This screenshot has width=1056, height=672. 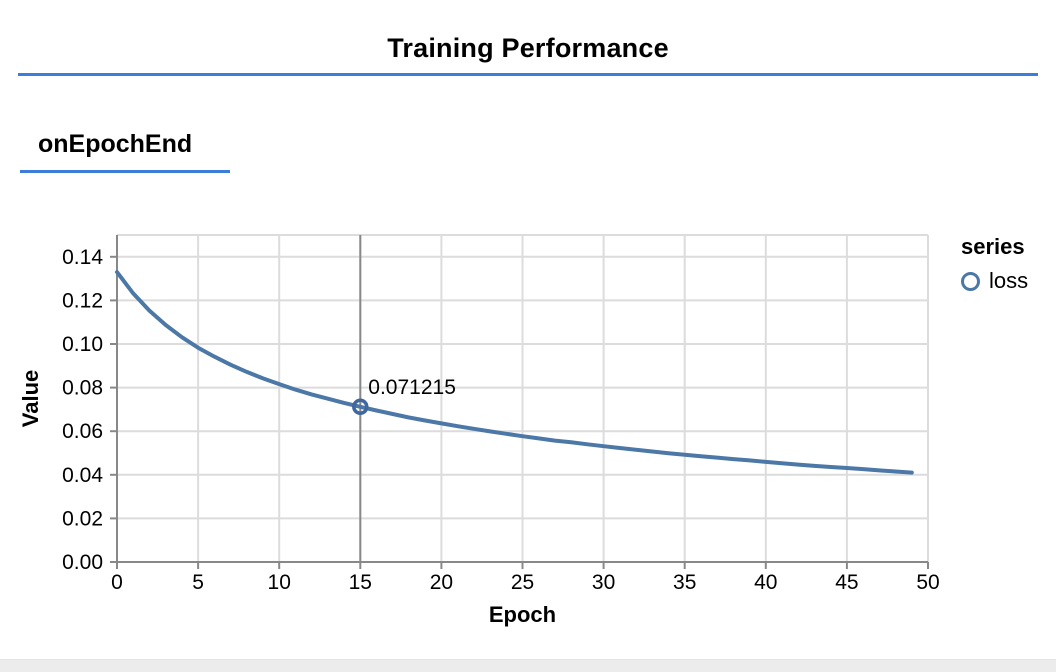 What do you see at coordinates (279, 582) in the screenshot?
I see `x-tick-label: 10` at bounding box center [279, 582].